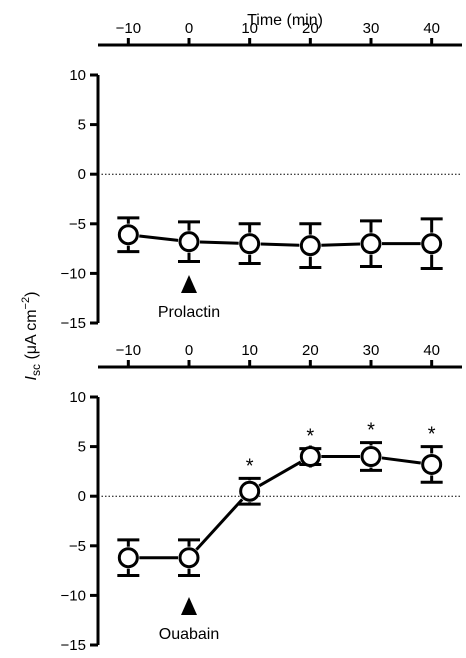 This screenshot has height=658, width=466. What do you see at coordinates (31, 377) in the screenshot?
I see `y-axis-title-symbol: I` at bounding box center [31, 377].